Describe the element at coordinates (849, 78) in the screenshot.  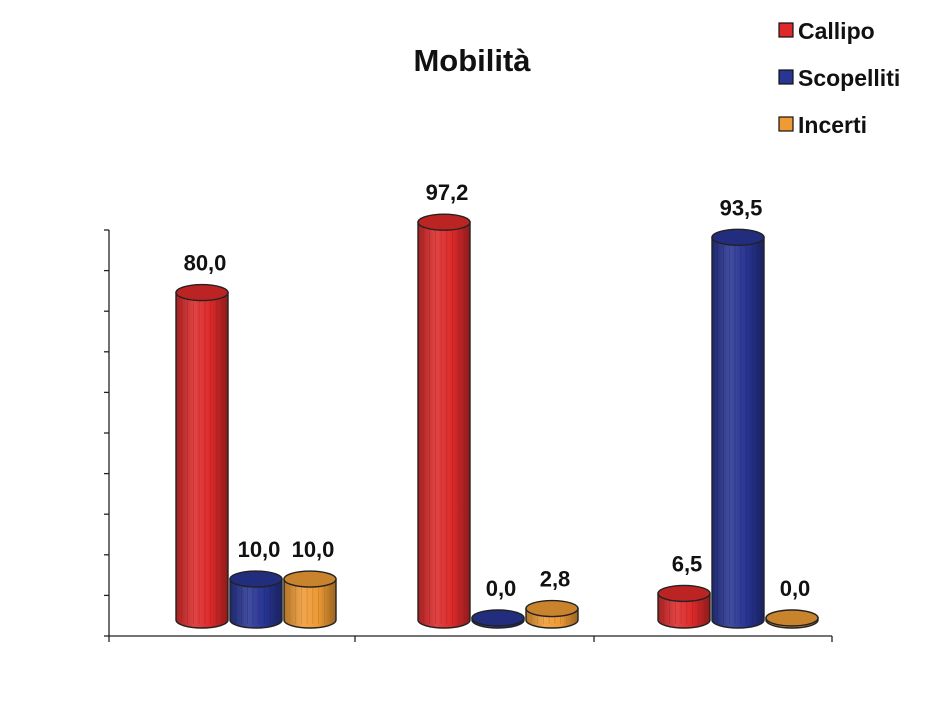
I see `legend-label: Scopelliti` at that location.